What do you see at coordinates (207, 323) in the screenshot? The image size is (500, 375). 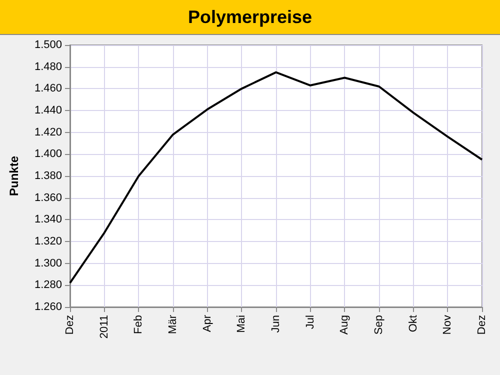 I see `x-tick-label: Apr` at bounding box center [207, 323].